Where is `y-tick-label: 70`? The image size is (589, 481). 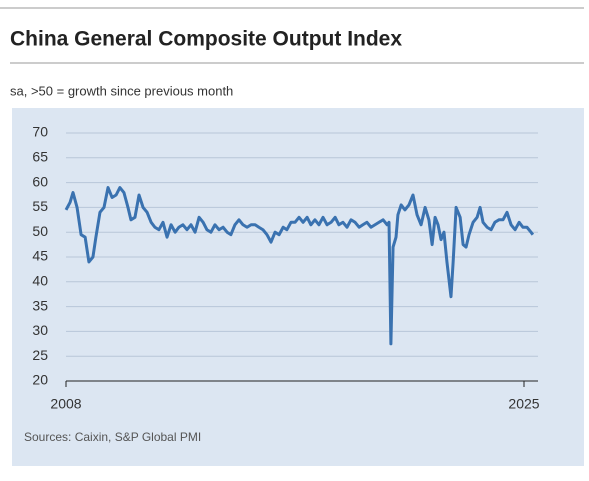
y-tick-label: 70 is located at coordinates (40, 132).